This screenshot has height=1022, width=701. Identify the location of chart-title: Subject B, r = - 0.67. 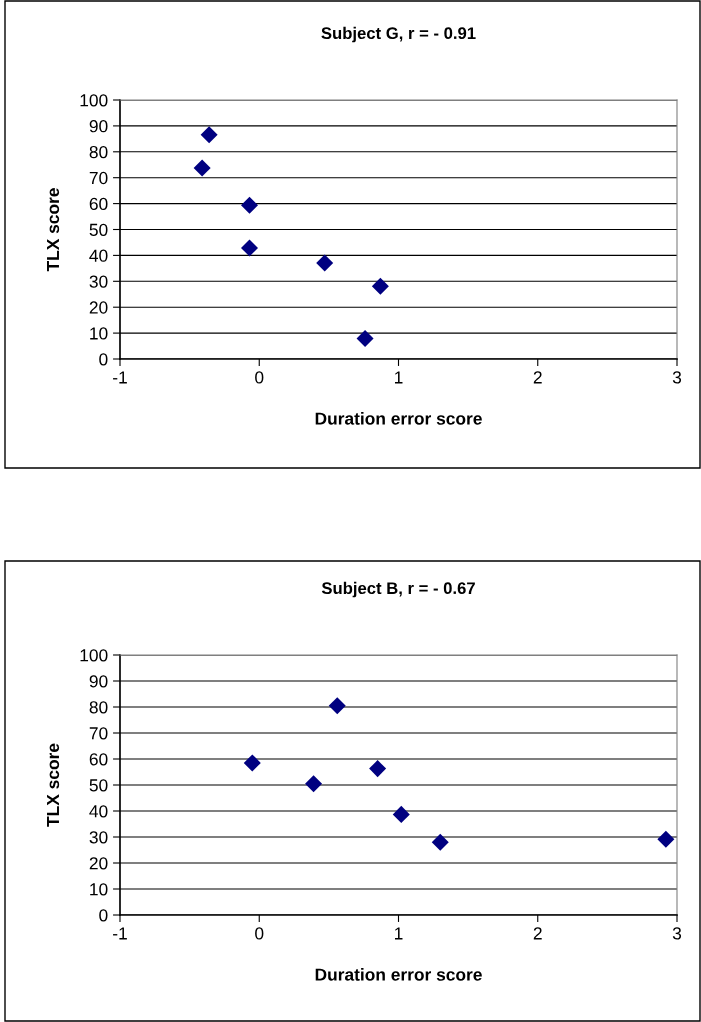
(398, 589).